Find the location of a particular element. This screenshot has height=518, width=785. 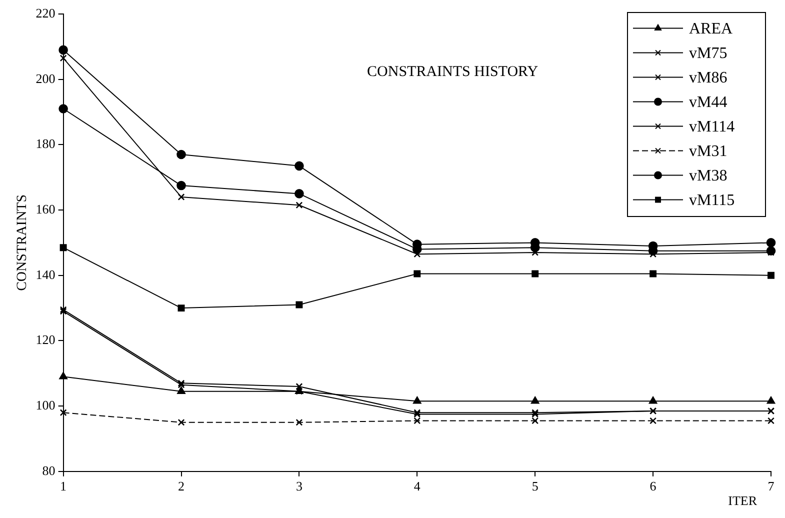

x-tick-label: 2 is located at coordinates (181, 486).